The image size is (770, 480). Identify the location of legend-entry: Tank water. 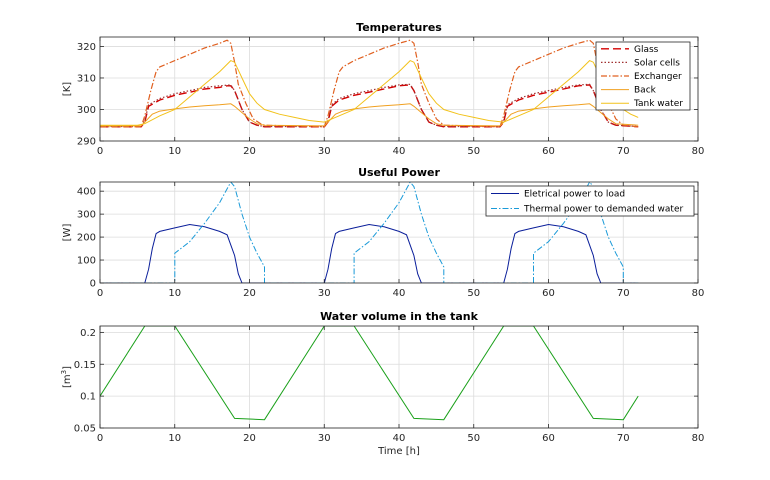
(658, 104).